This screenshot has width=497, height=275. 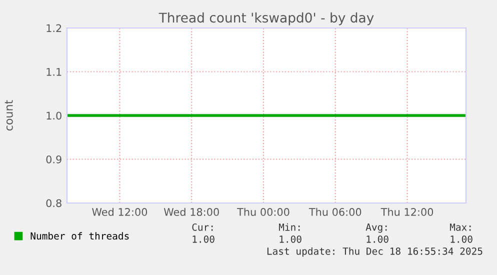 I want to click on y-tick-label: 1.0, so click(x=54, y=116).